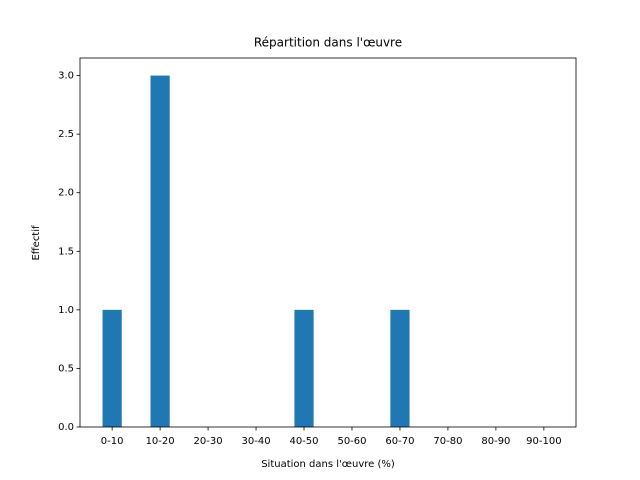 Image resolution: width=640 pixels, height=480 pixels. Describe the element at coordinates (66, 76) in the screenshot. I see `y-tick-label: 3.0` at that location.